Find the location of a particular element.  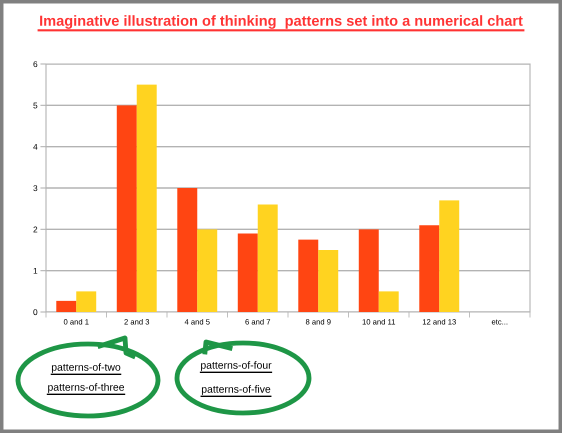

y-tick-label: 5 is located at coordinates (35, 105).